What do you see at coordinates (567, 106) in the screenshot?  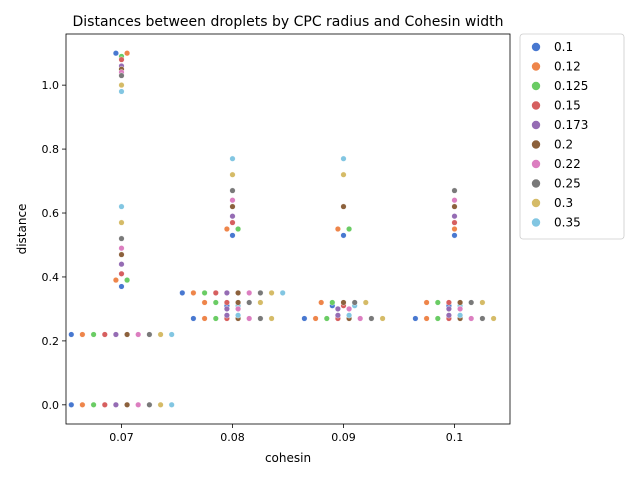 I see `legend-label: 0.15` at bounding box center [567, 106].